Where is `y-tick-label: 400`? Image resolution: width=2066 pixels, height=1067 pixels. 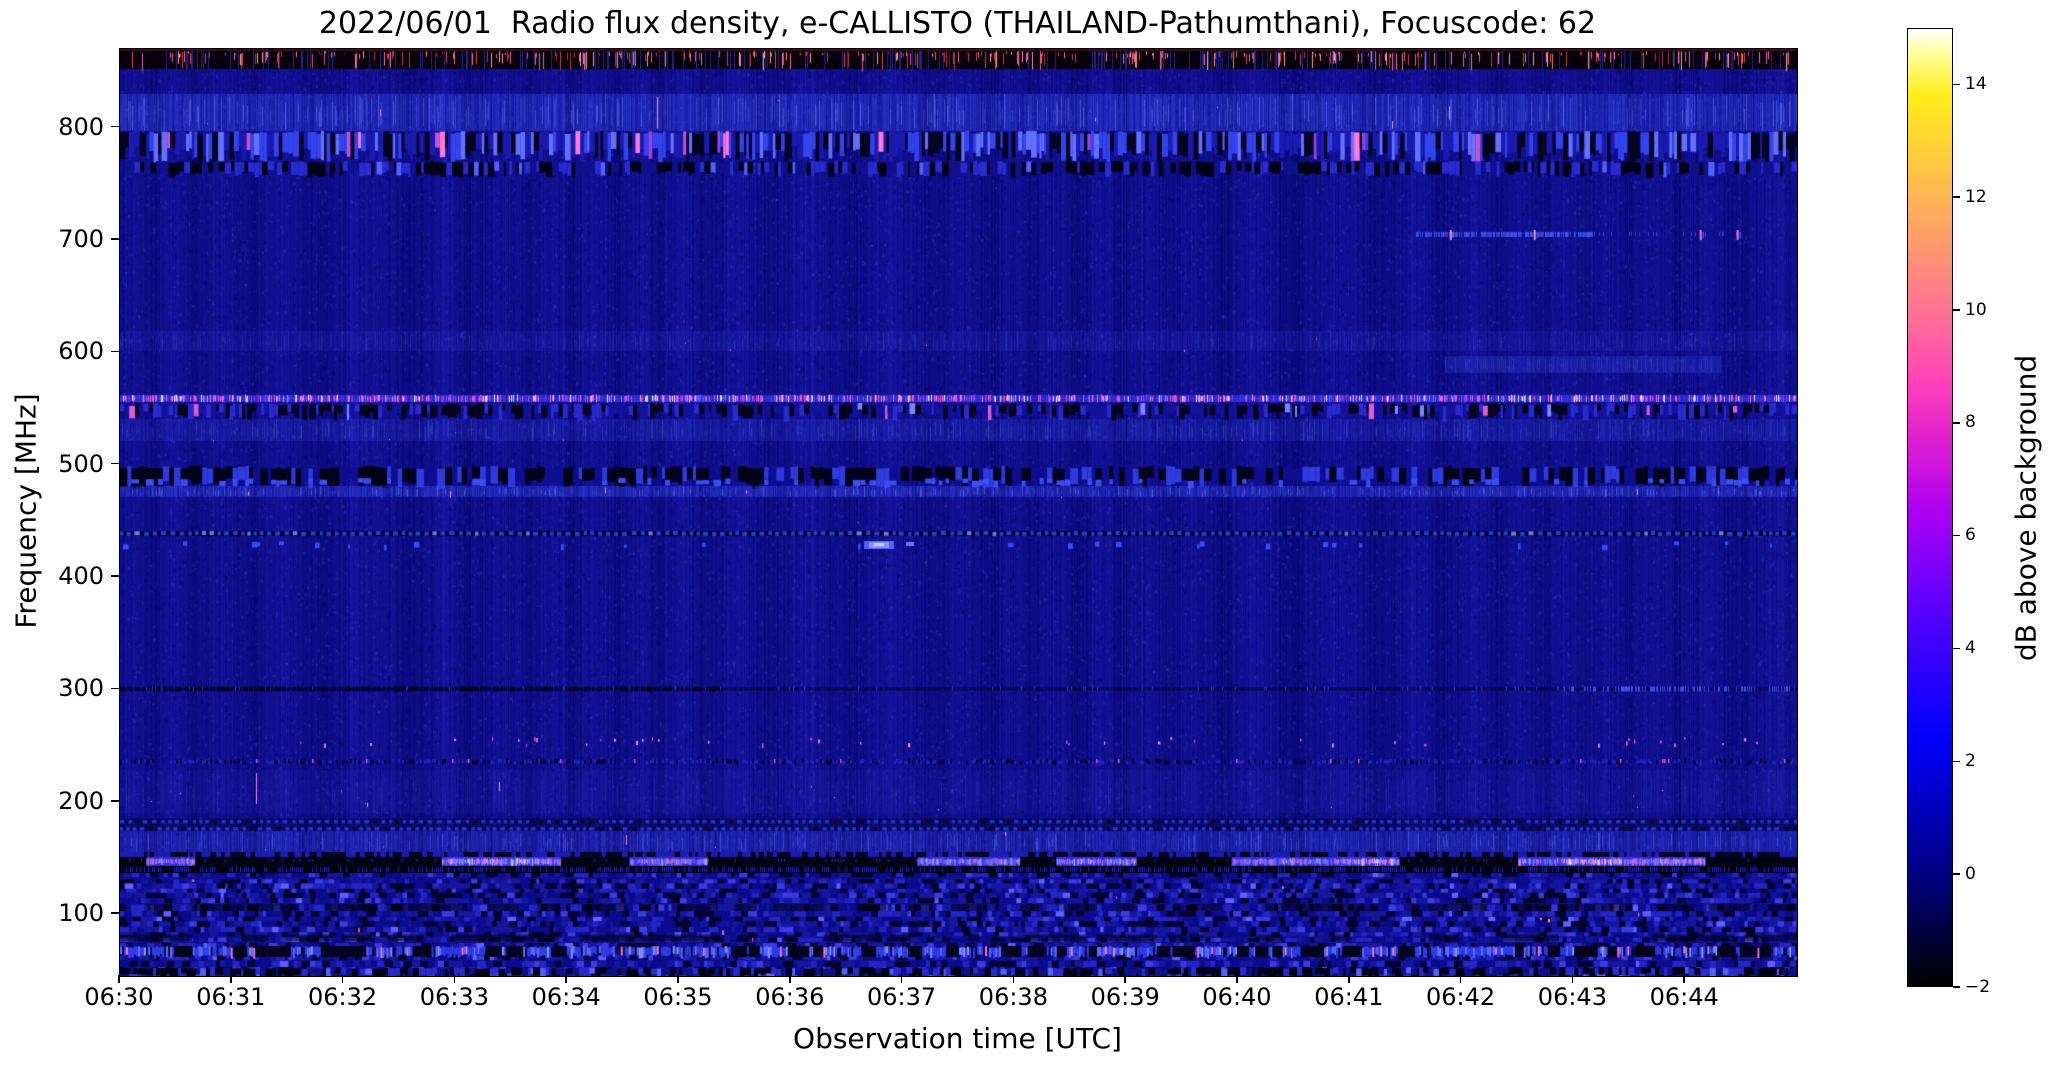 y-tick-label: 400 is located at coordinates (81, 576).